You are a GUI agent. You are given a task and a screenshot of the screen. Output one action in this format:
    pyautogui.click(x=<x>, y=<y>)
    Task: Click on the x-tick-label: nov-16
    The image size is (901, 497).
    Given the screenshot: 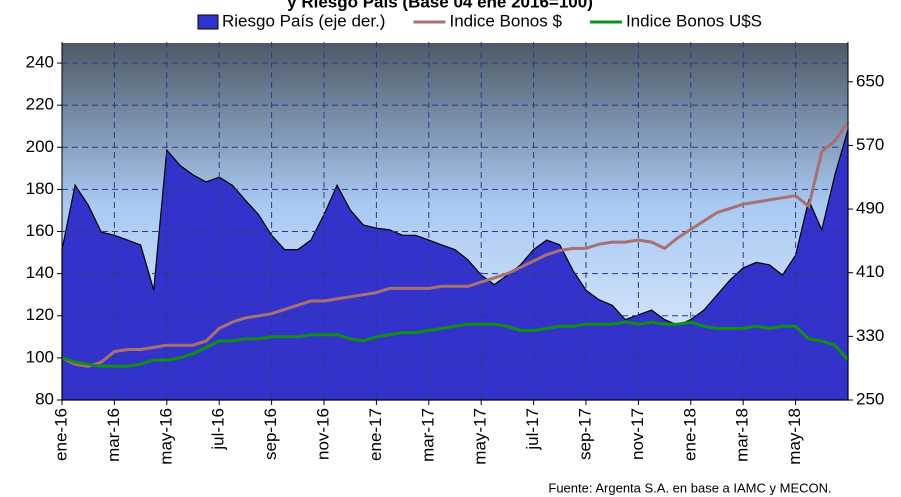 What is the action you would take?
    pyautogui.click(x=322, y=434)
    